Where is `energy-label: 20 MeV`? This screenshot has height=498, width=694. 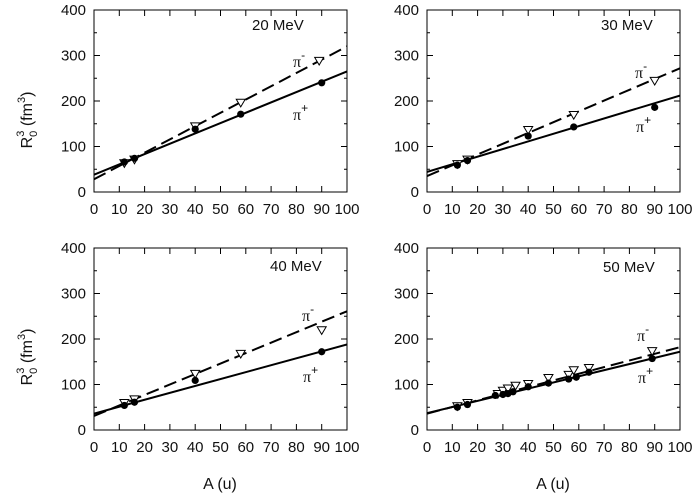
energy-label: 20 MeV is located at coordinates (278, 25).